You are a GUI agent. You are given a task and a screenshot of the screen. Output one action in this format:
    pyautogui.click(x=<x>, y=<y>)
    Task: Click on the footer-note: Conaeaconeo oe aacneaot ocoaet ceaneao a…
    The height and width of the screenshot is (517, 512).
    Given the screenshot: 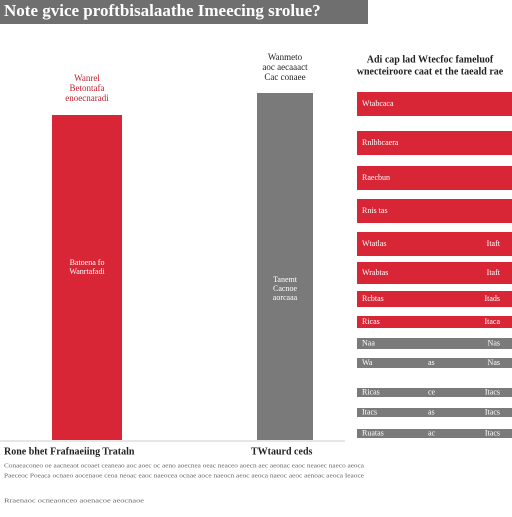 What is the action you would take?
    pyautogui.click(x=184, y=466)
    